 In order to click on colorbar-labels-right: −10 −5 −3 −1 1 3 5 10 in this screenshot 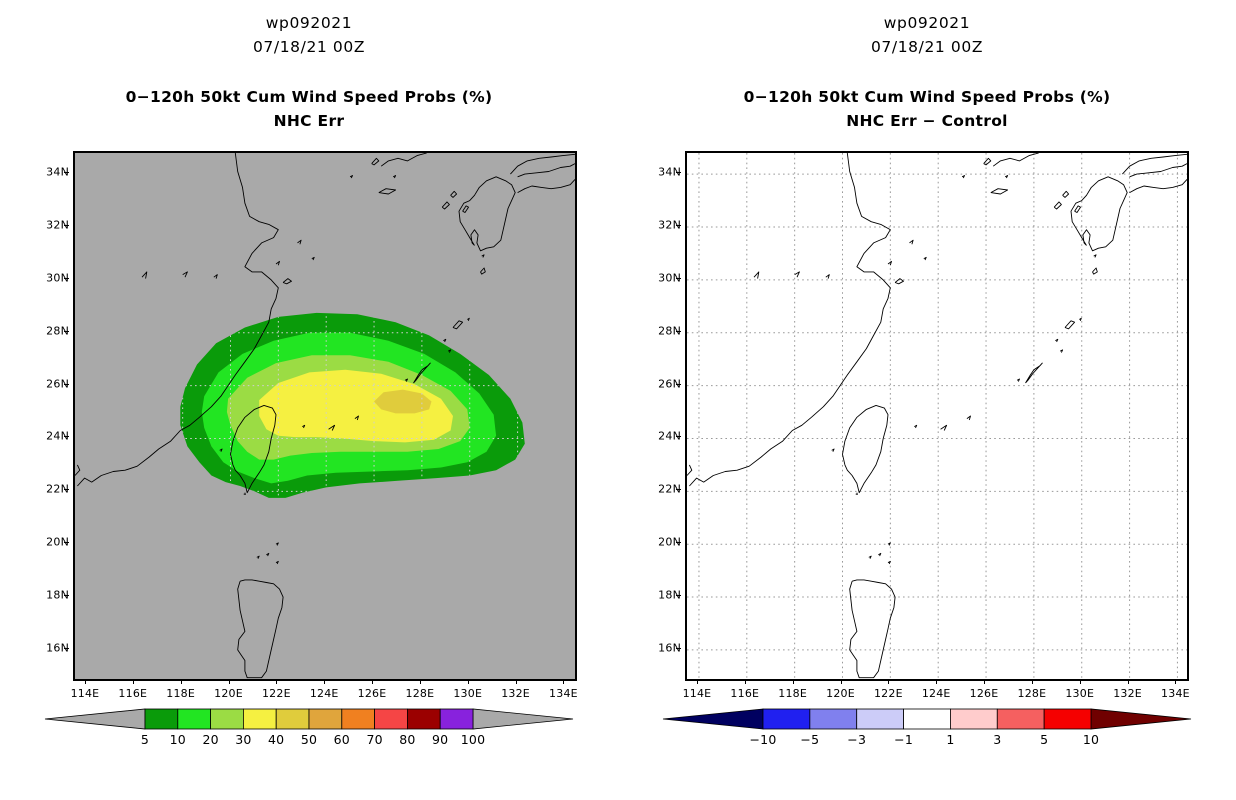, I will do `click(927, 742)`.